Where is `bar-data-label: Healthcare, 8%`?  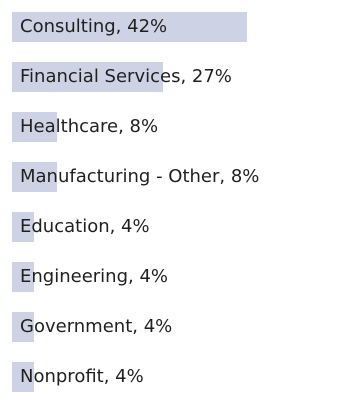
bar-data-label: Healthcare, 8% is located at coordinates (89, 126).